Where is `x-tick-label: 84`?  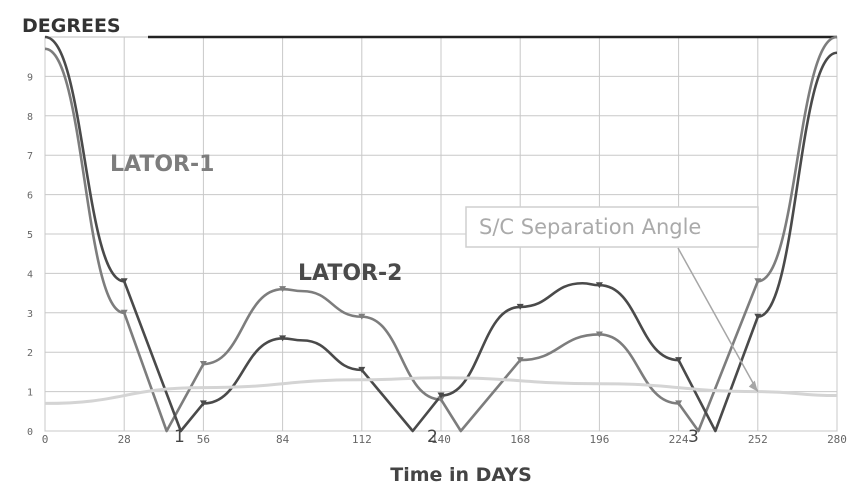
x-tick-label: 84 is located at coordinates (283, 439).